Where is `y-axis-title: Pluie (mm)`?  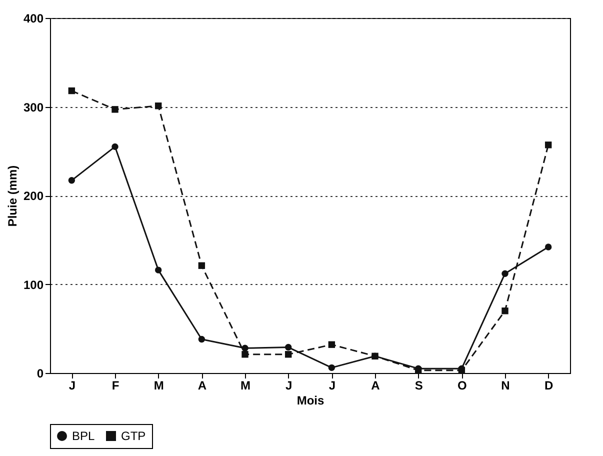 y-axis-title: Pluie (mm) is located at coordinates (12, 196).